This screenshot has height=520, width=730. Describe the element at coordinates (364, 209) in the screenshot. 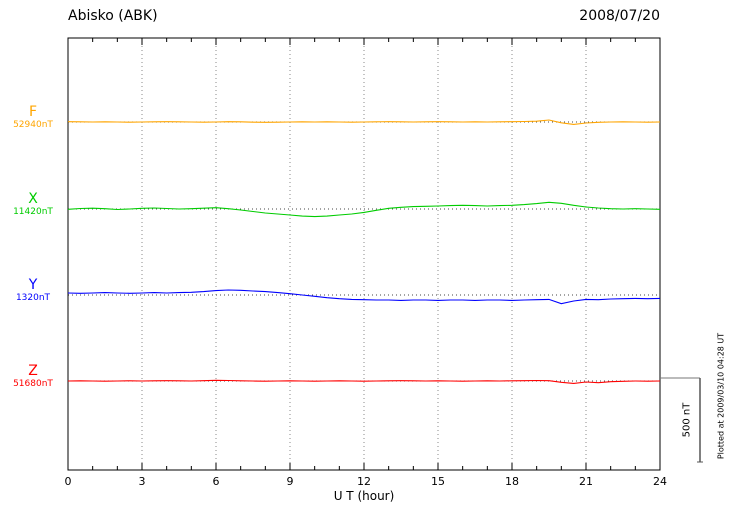

I see `trace-X` at that location.